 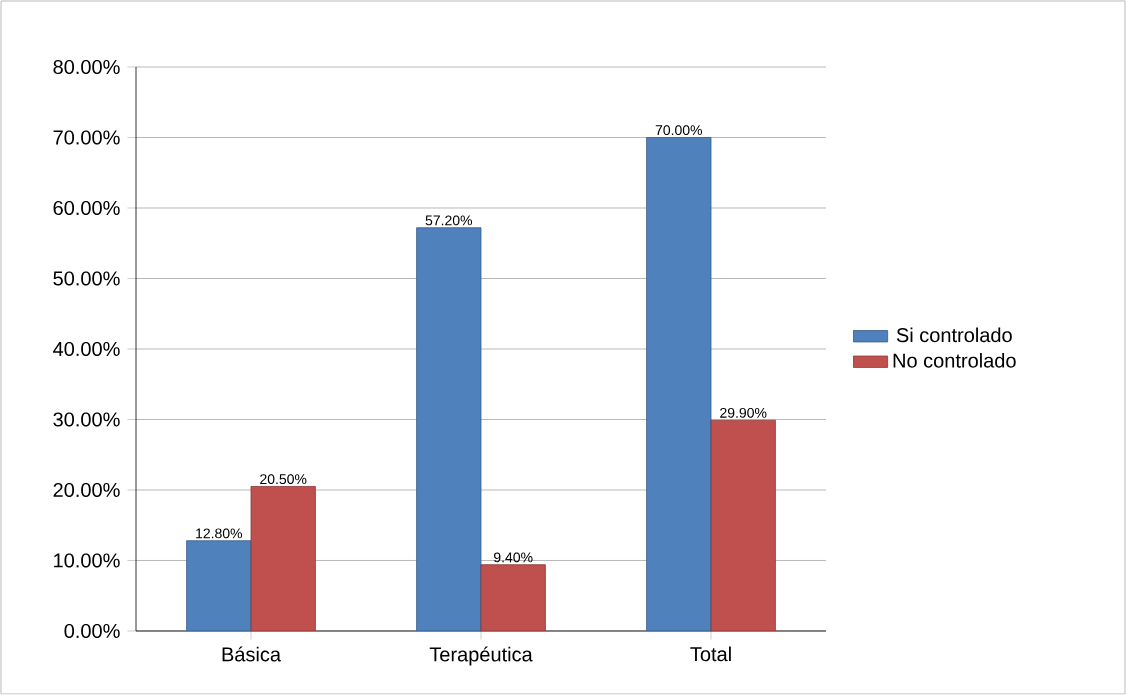 What do you see at coordinates (86, 67) in the screenshot?
I see `y-tick-label: 80.00%` at bounding box center [86, 67].